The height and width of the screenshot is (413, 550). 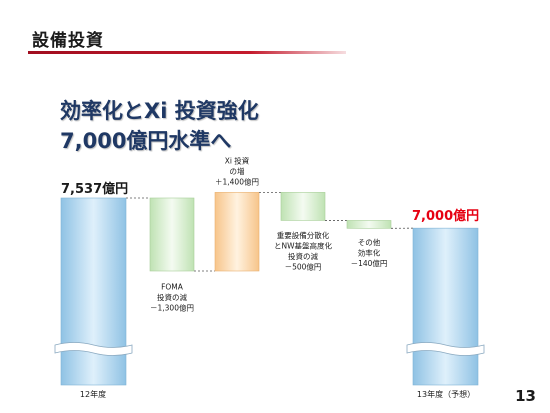 What do you see at coordinates (237, 160) in the screenshot?
I see `step-label-2: Xi 投資` at bounding box center [237, 160].